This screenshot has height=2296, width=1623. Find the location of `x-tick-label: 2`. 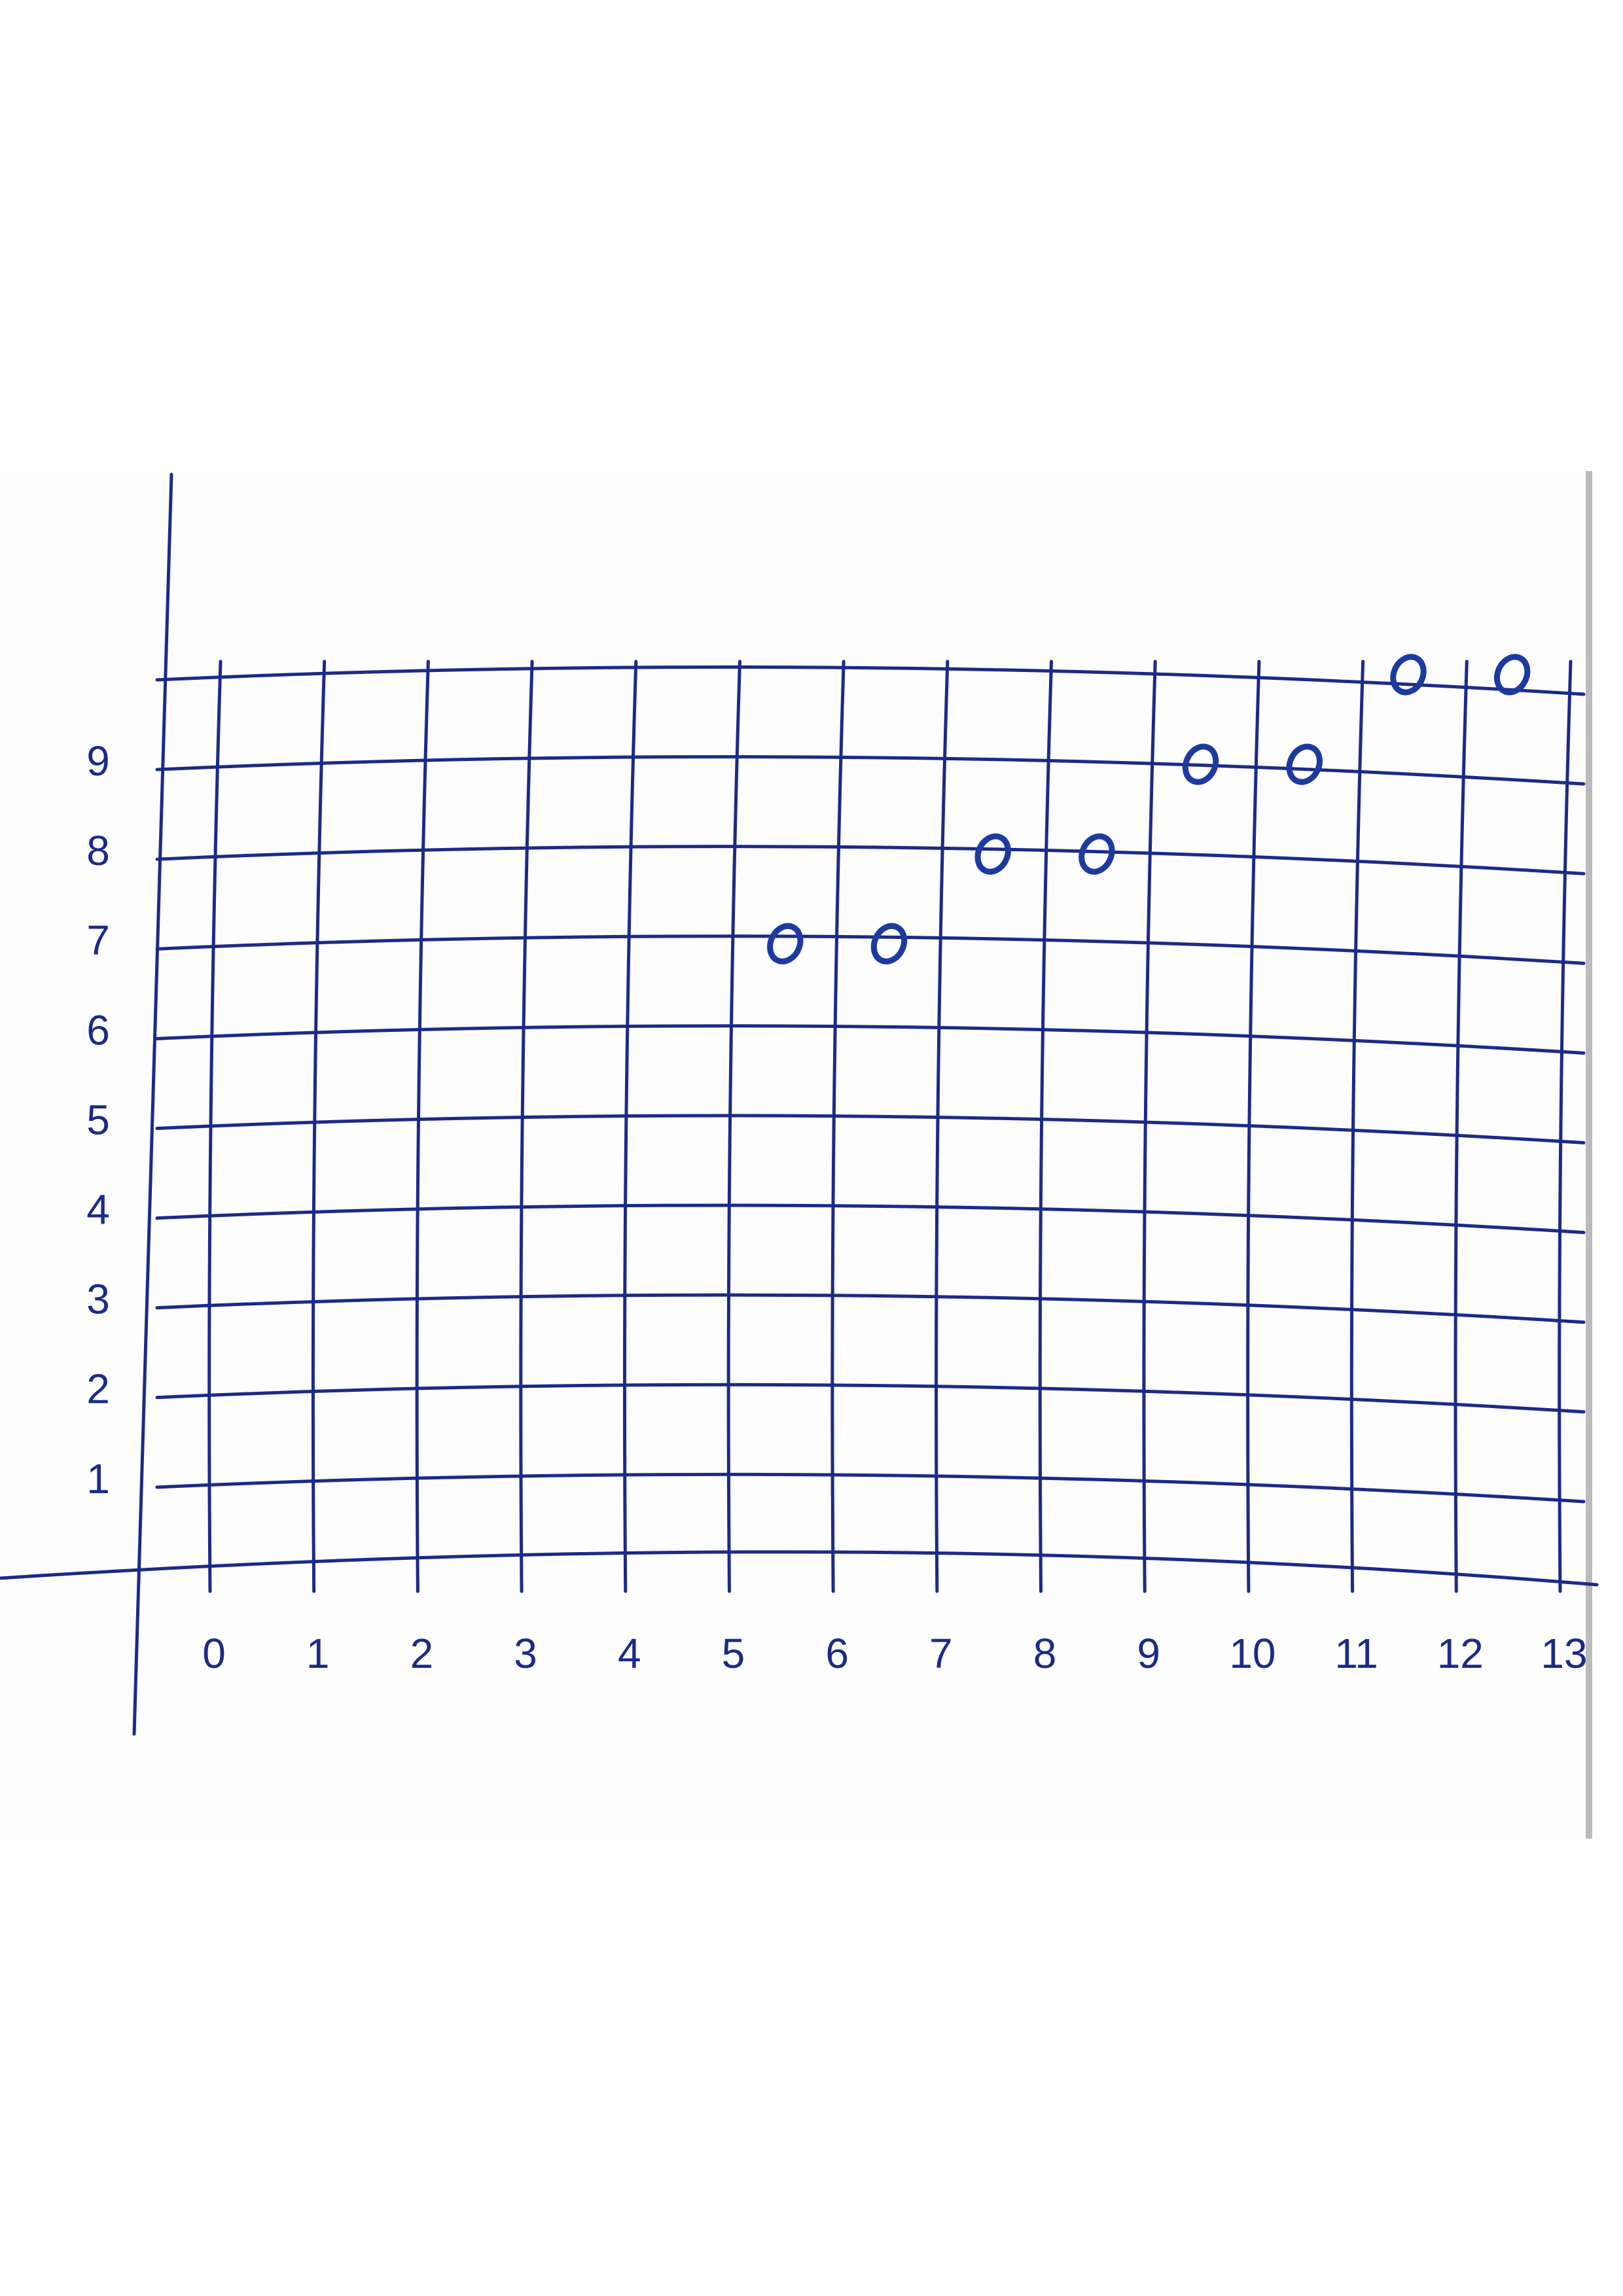

x-tick-label: 2 is located at coordinates (422, 1653).